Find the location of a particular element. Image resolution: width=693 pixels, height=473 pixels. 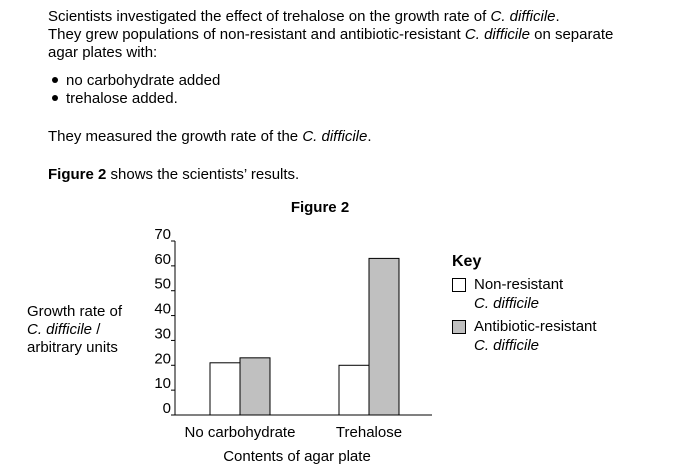

y-tick-label: 40 is located at coordinates (162, 309).